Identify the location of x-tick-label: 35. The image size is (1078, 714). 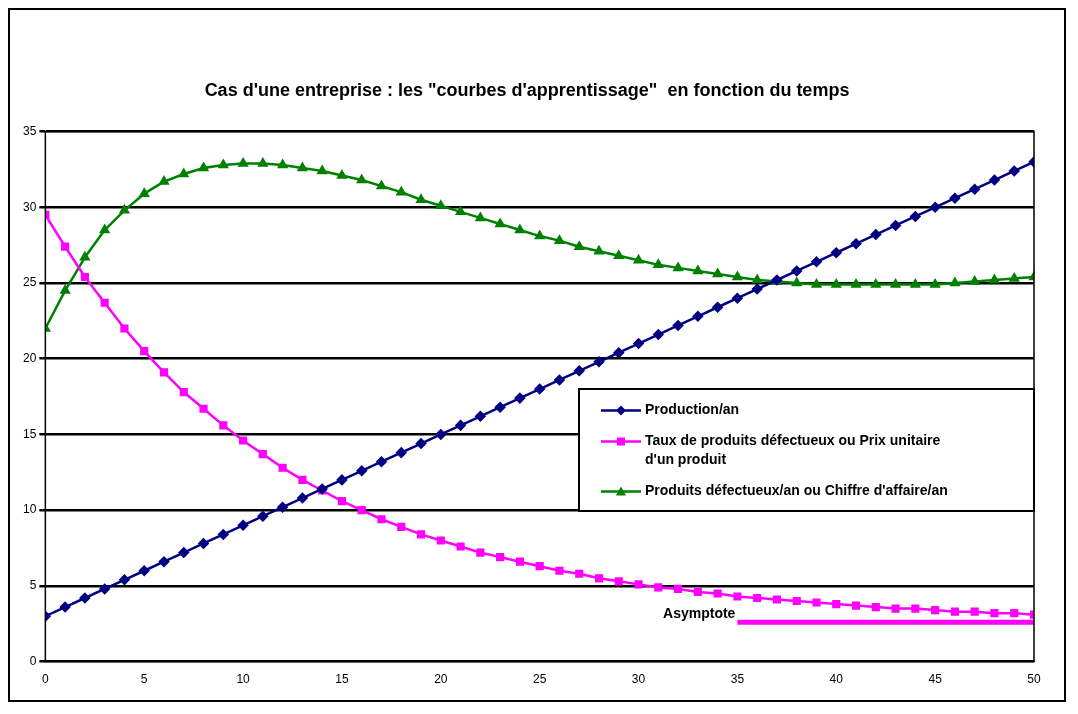
(737, 679).